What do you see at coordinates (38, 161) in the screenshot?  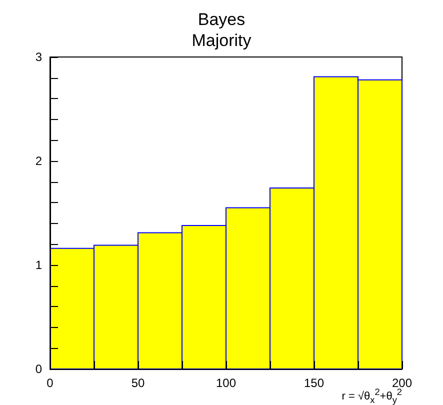 I see `y-tick-label: 2` at bounding box center [38, 161].